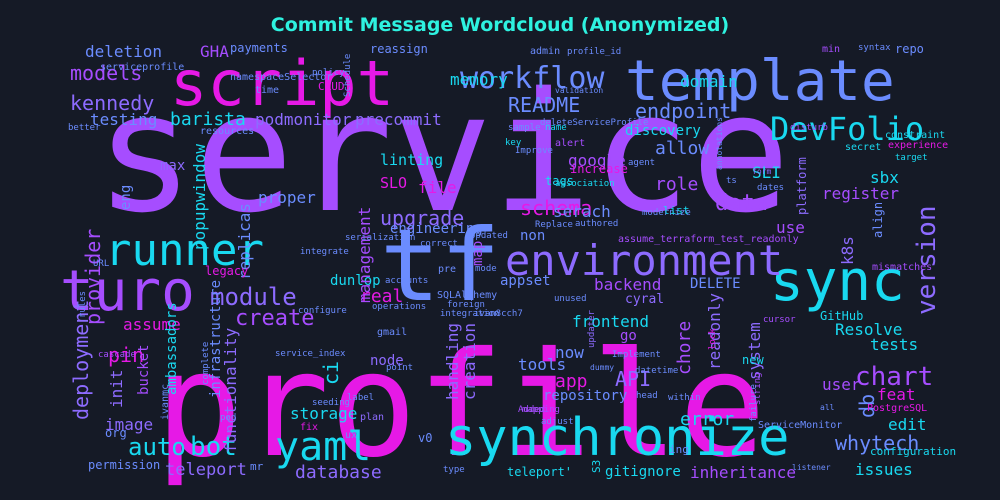  What do you see at coordinates (809, 128) in the screenshot?
I see `word-disturb: disturb` at bounding box center [809, 128].